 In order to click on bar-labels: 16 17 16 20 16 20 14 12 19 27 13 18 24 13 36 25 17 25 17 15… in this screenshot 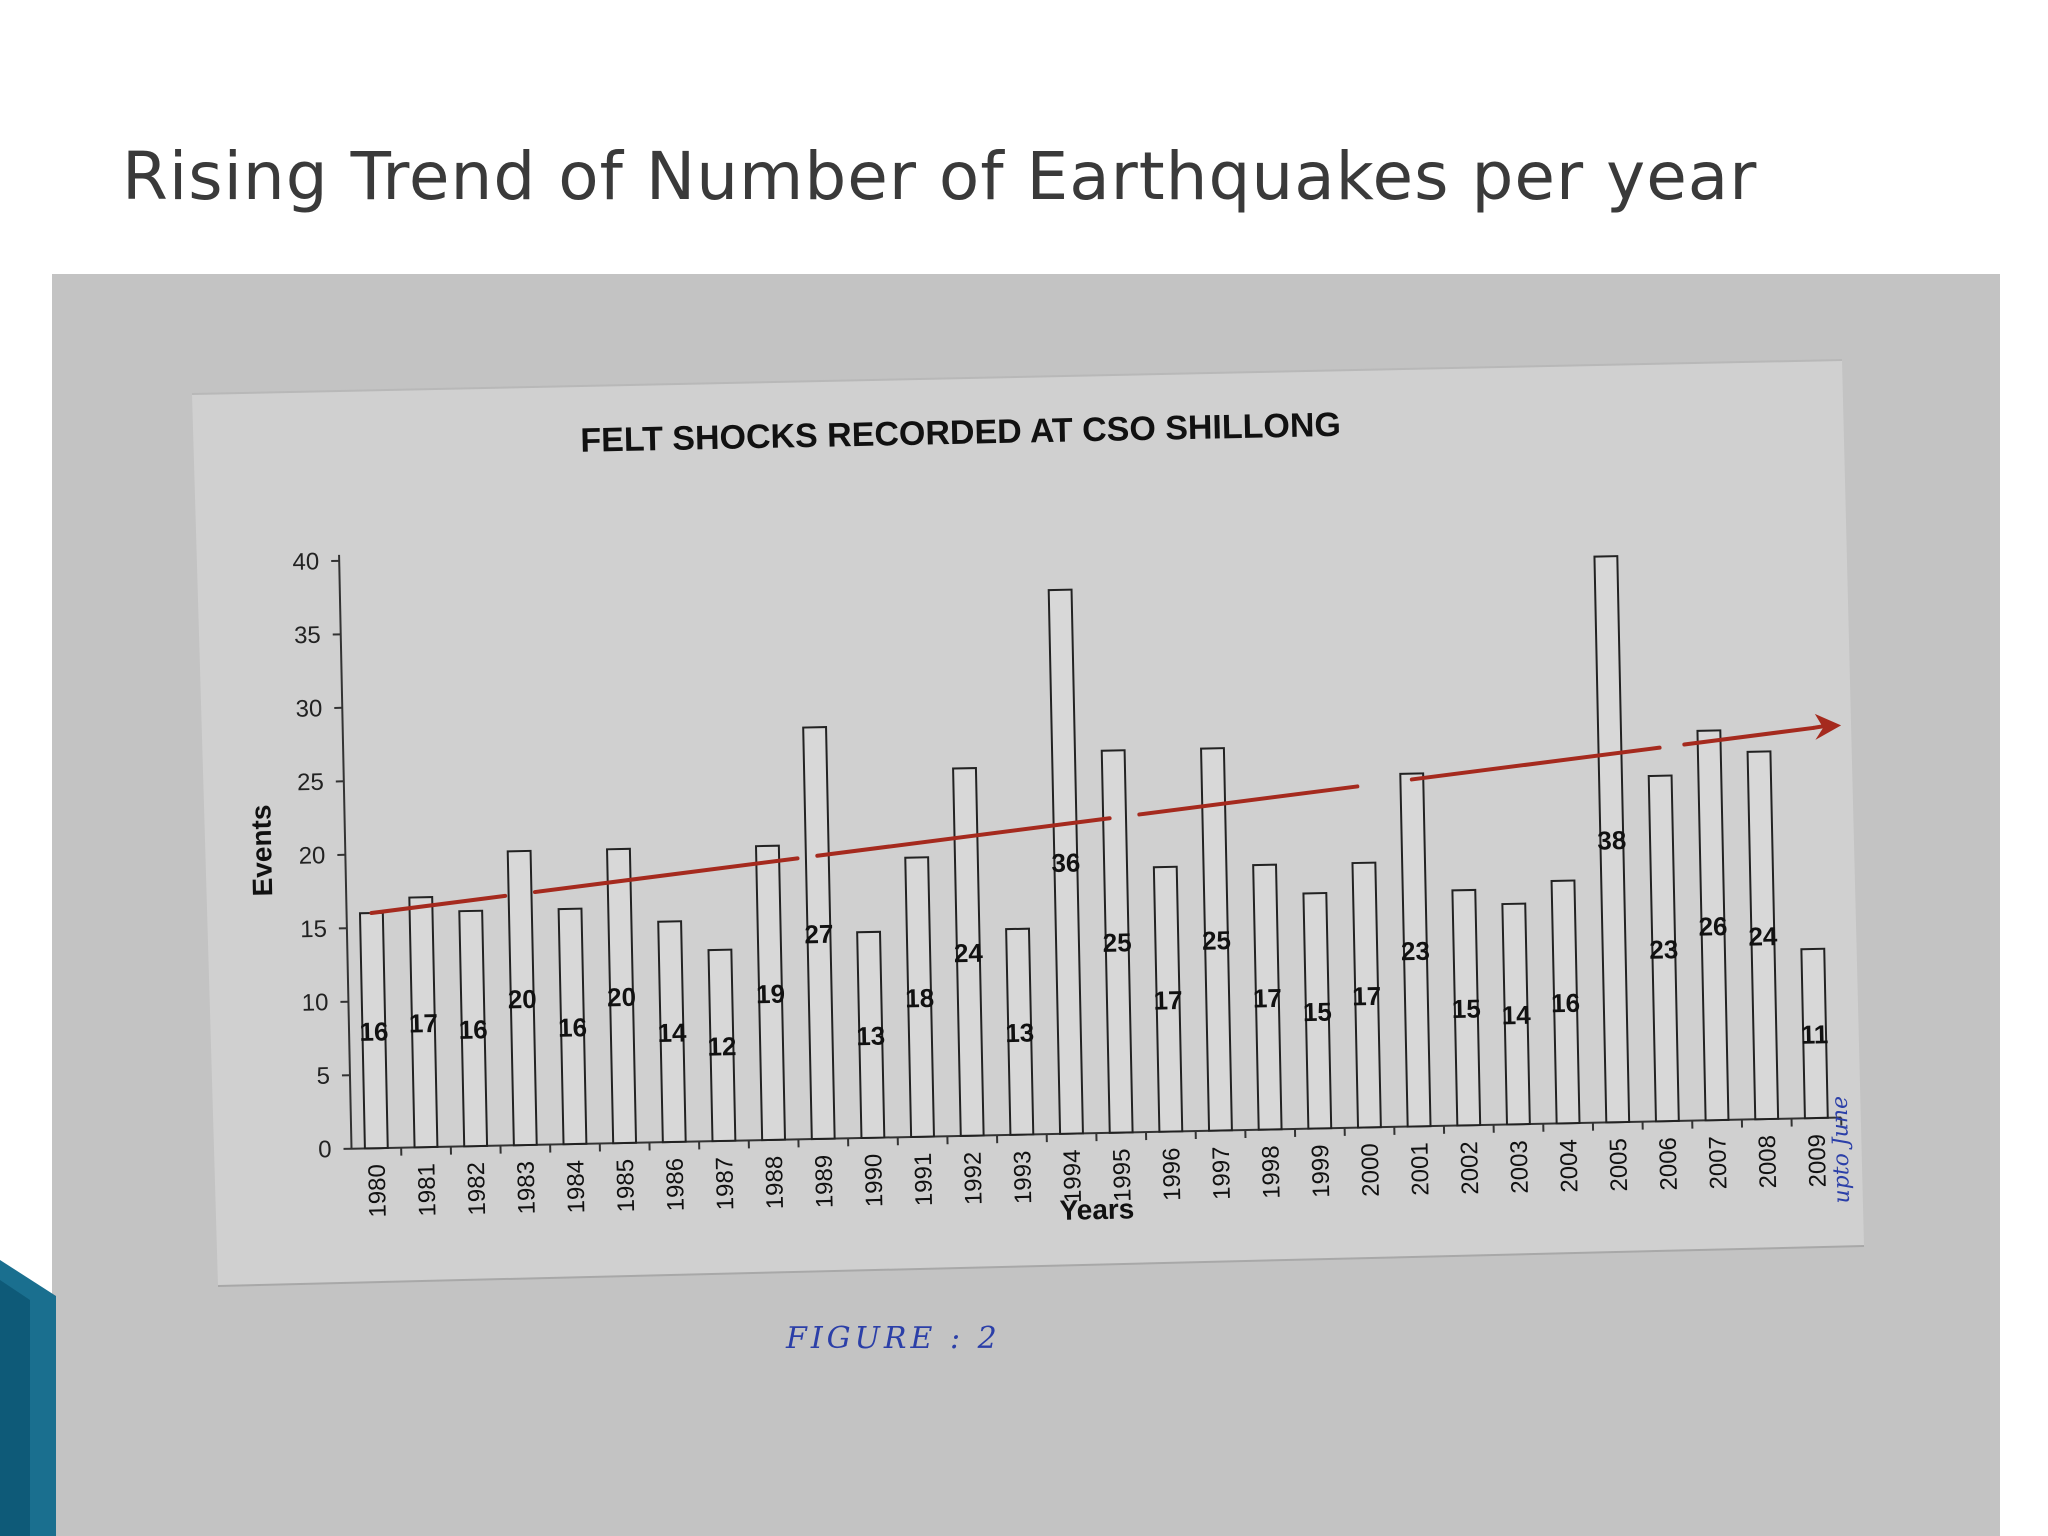, I will do `click(1094, 943)`.